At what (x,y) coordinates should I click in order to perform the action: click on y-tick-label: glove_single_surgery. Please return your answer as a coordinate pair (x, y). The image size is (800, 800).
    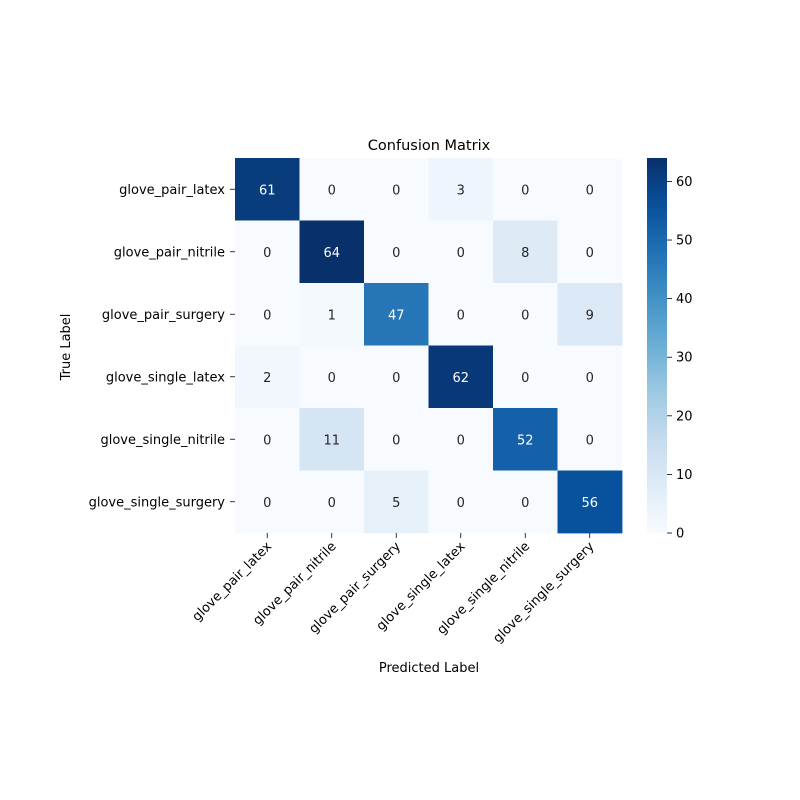
    Looking at the image, I should click on (157, 502).